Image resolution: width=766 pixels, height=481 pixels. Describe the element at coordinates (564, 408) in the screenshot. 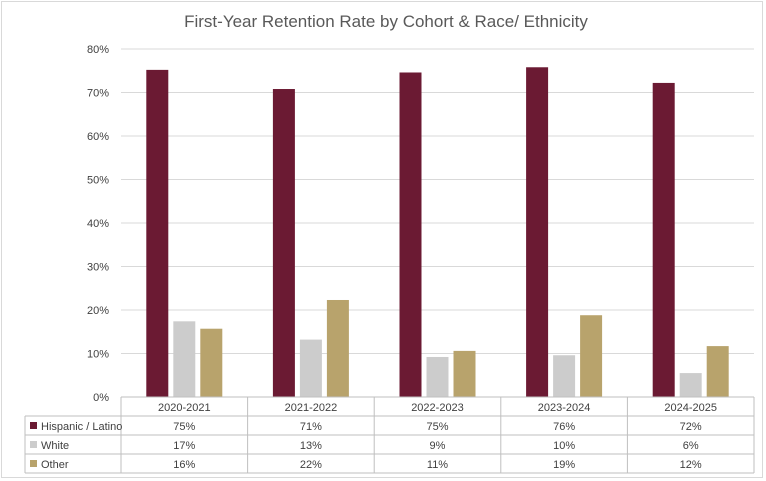

I see `category-label: 2023-2024` at that location.